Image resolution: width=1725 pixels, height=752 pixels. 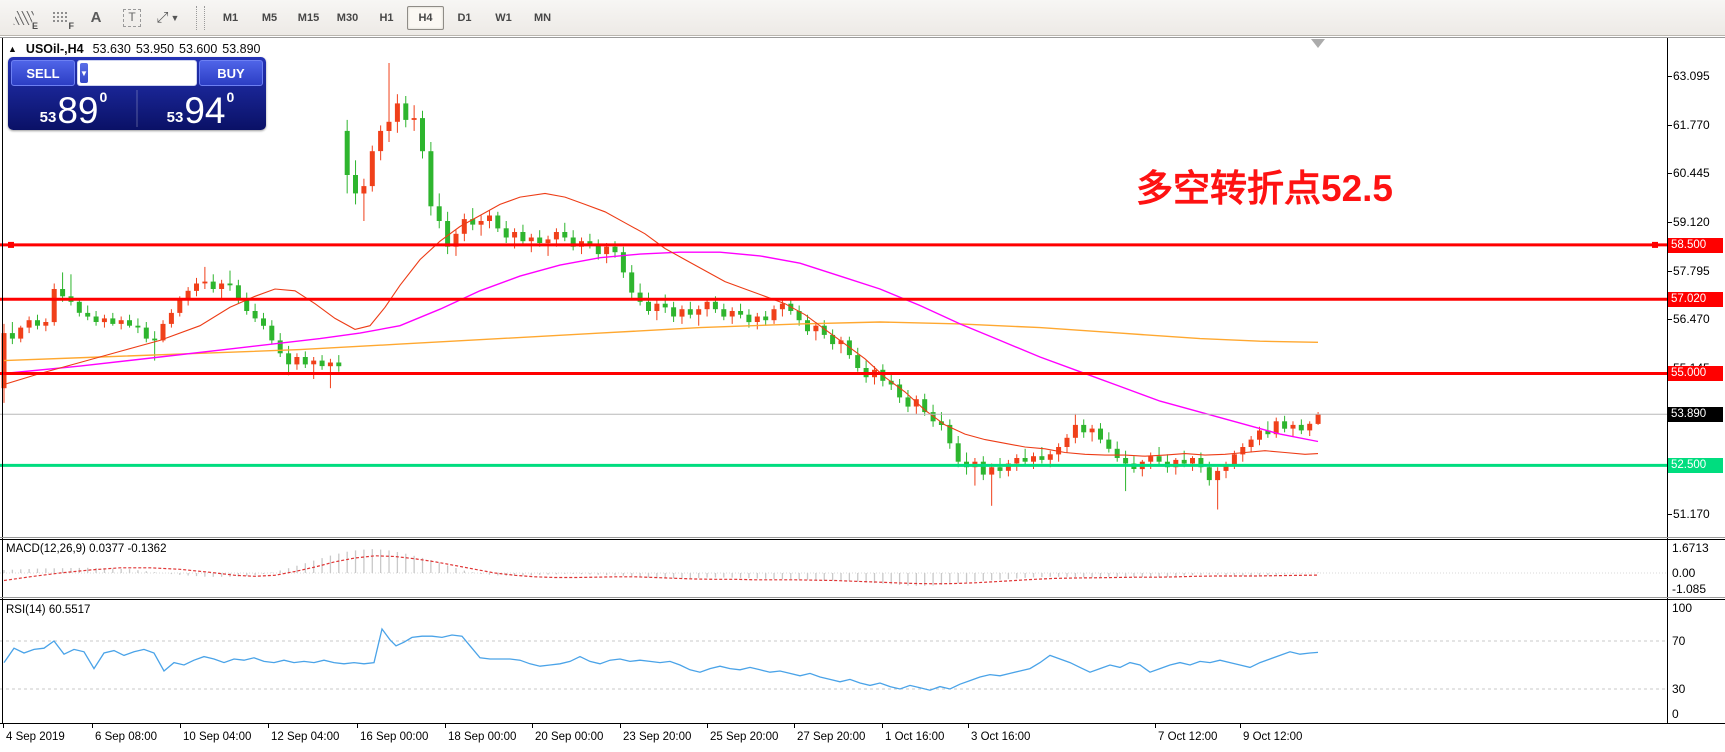 What do you see at coordinates (862, 18) in the screenshot?
I see `toolbar: E F A T ⤢ ▼ M1 M5 M15 M30 H1 H4 D1 W1 MN` at bounding box center [862, 18].